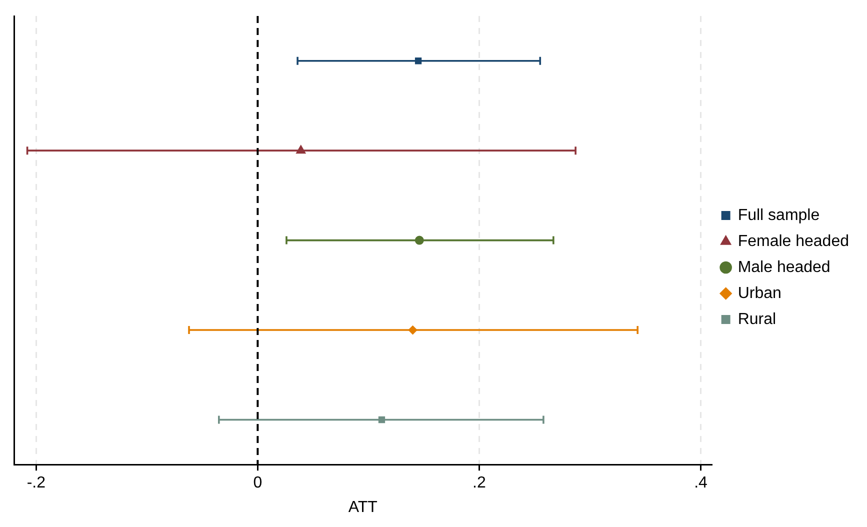  Describe the element at coordinates (36, 483) in the screenshot. I see `x-tick-label: -.2` at that location.